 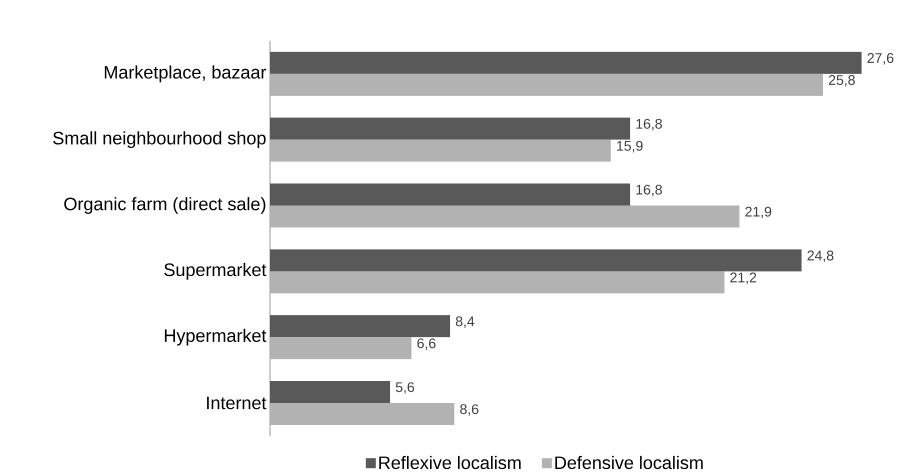 What do you see at coordinates (236, 403) in the screenshot?
I see `y-tick-label: Internet` at bounding box center [236, 403].